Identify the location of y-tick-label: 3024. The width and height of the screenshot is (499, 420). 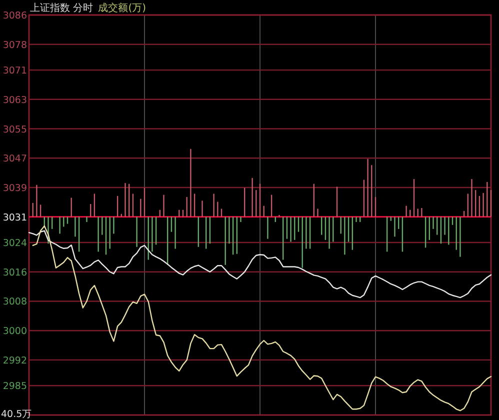
(14, 244).